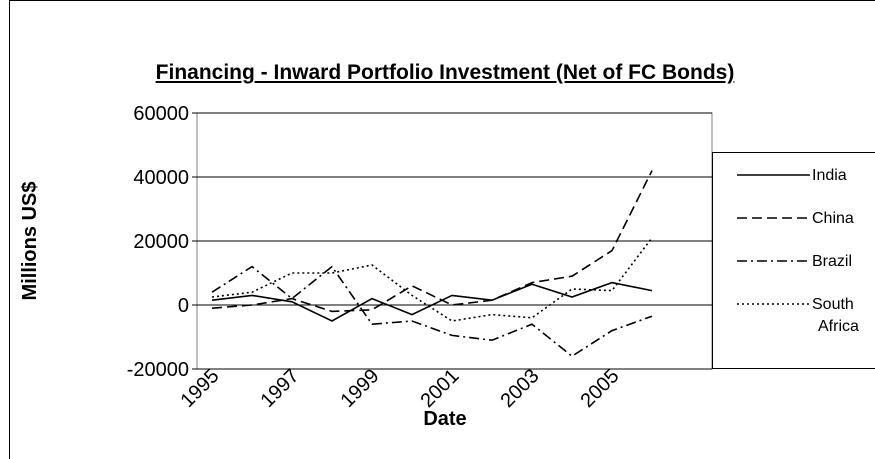  Describe the element at coordinates (30, 241) in the screenshot. I see `y-axis-label: Millions US$` at that location.